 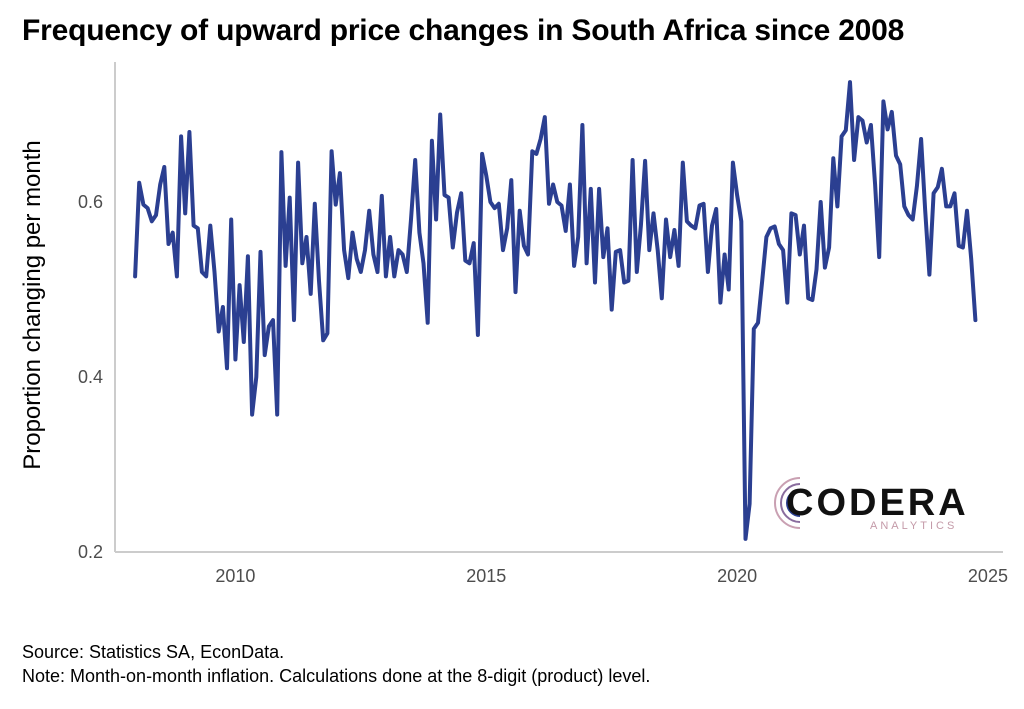 What do you see at coordinates (787, 503) in the screenshot?
I see `logo-mark-icon` at bounding box center [787, 503].